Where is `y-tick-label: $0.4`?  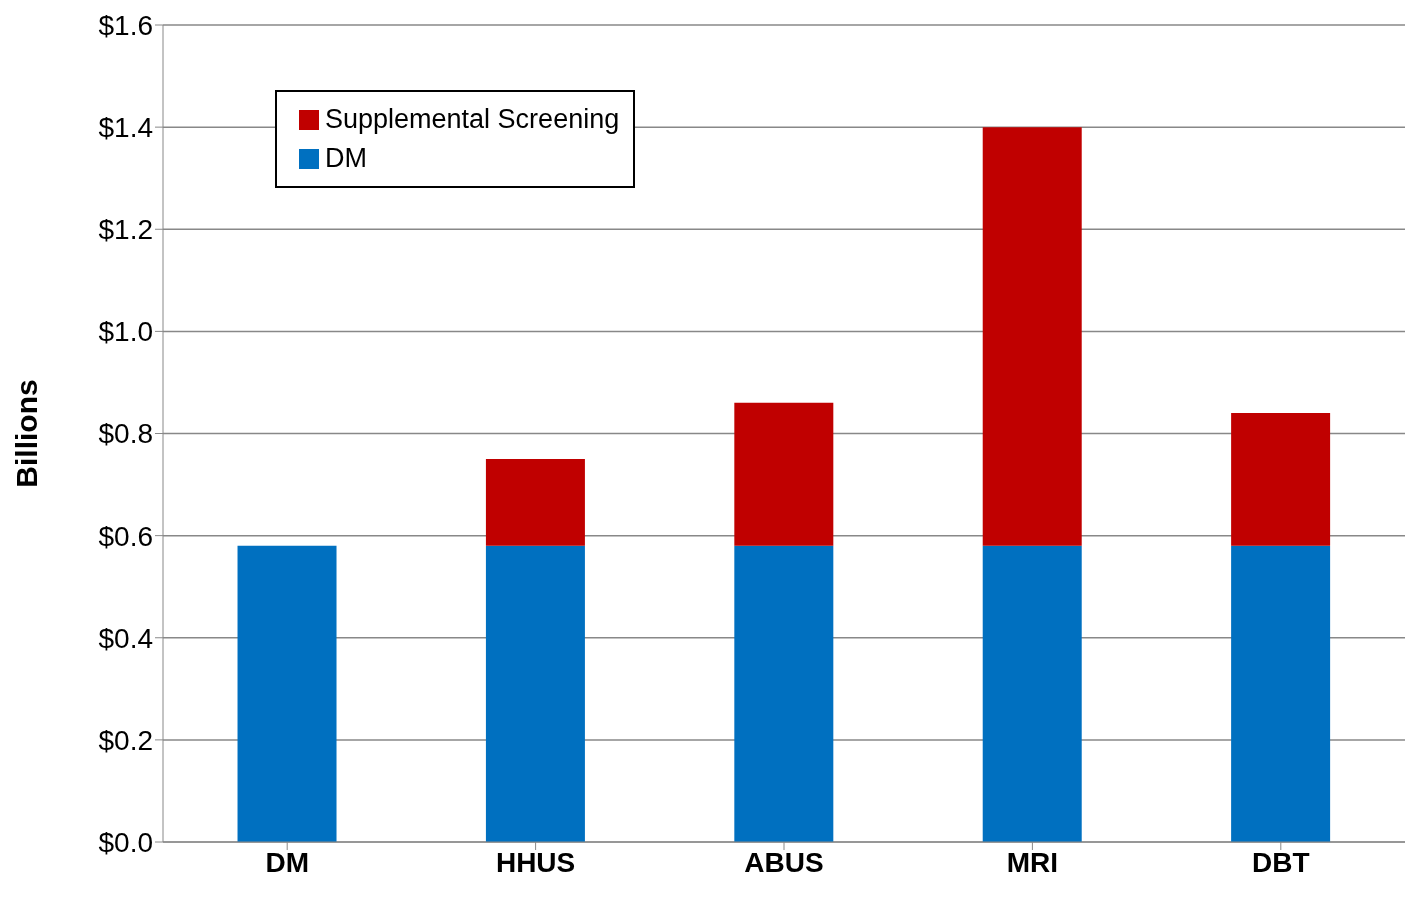 y-tick-label: $0.4 is located at coordinates (125, 638).